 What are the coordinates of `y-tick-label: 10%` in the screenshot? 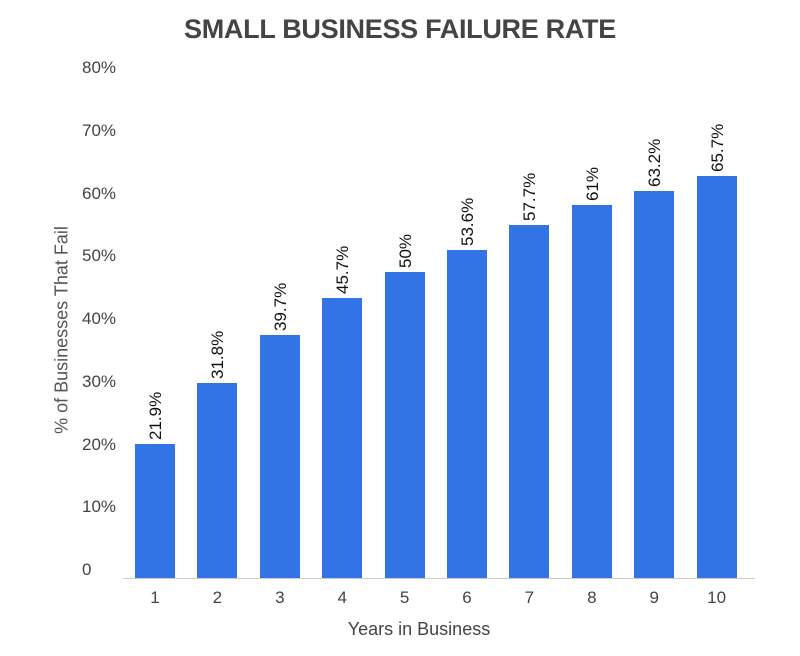 It's located at (99, 507).